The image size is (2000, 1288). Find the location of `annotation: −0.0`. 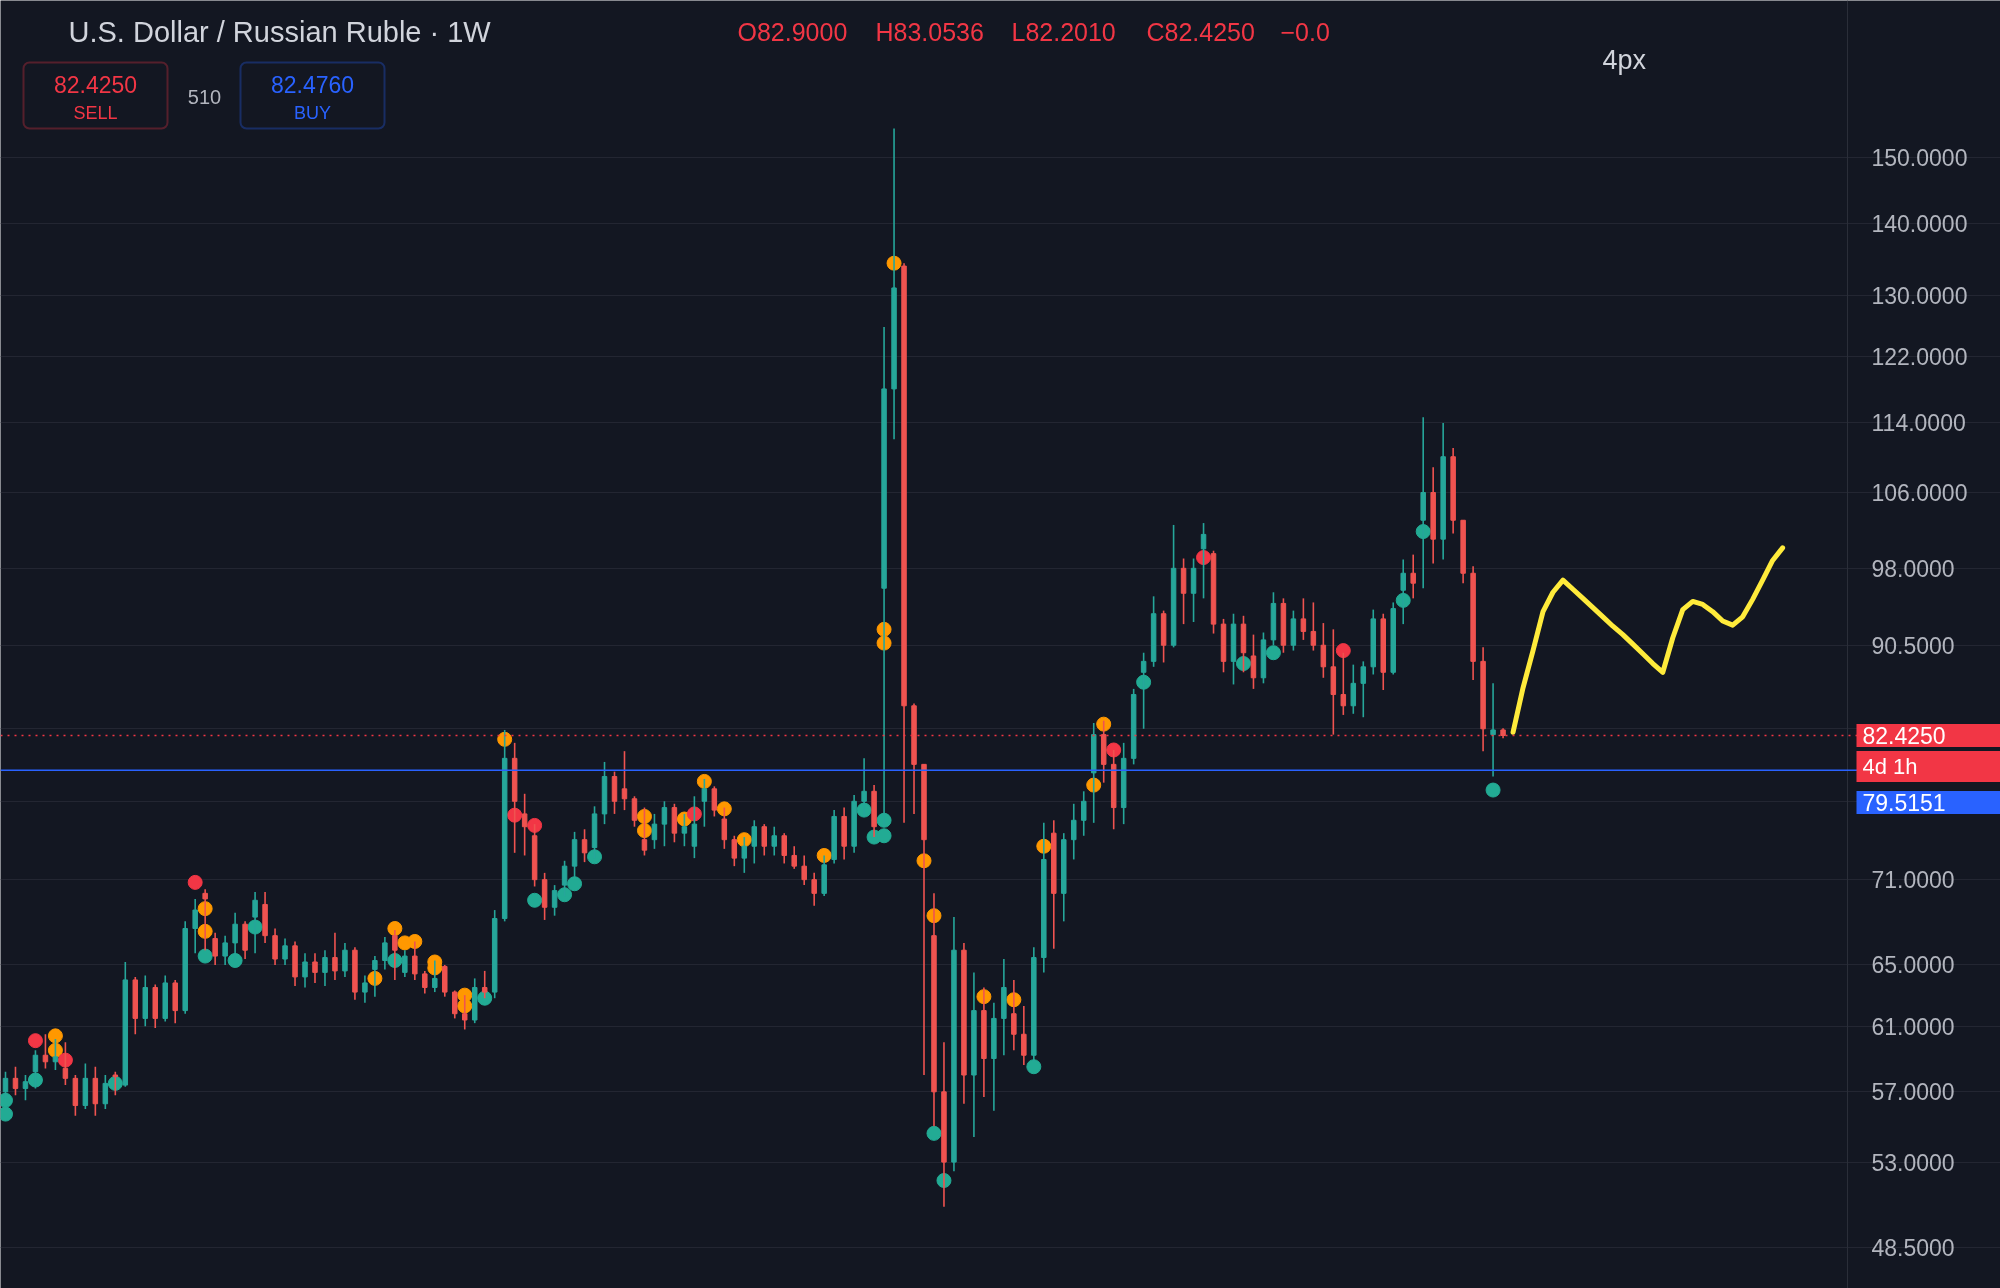

annotation: −0.0 is located at coordinates (1305, 31).